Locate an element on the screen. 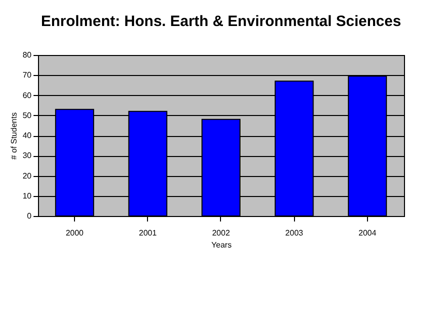 The image size is (425, 323). y-tick-label: 50 is located at coordinates (27, 115).